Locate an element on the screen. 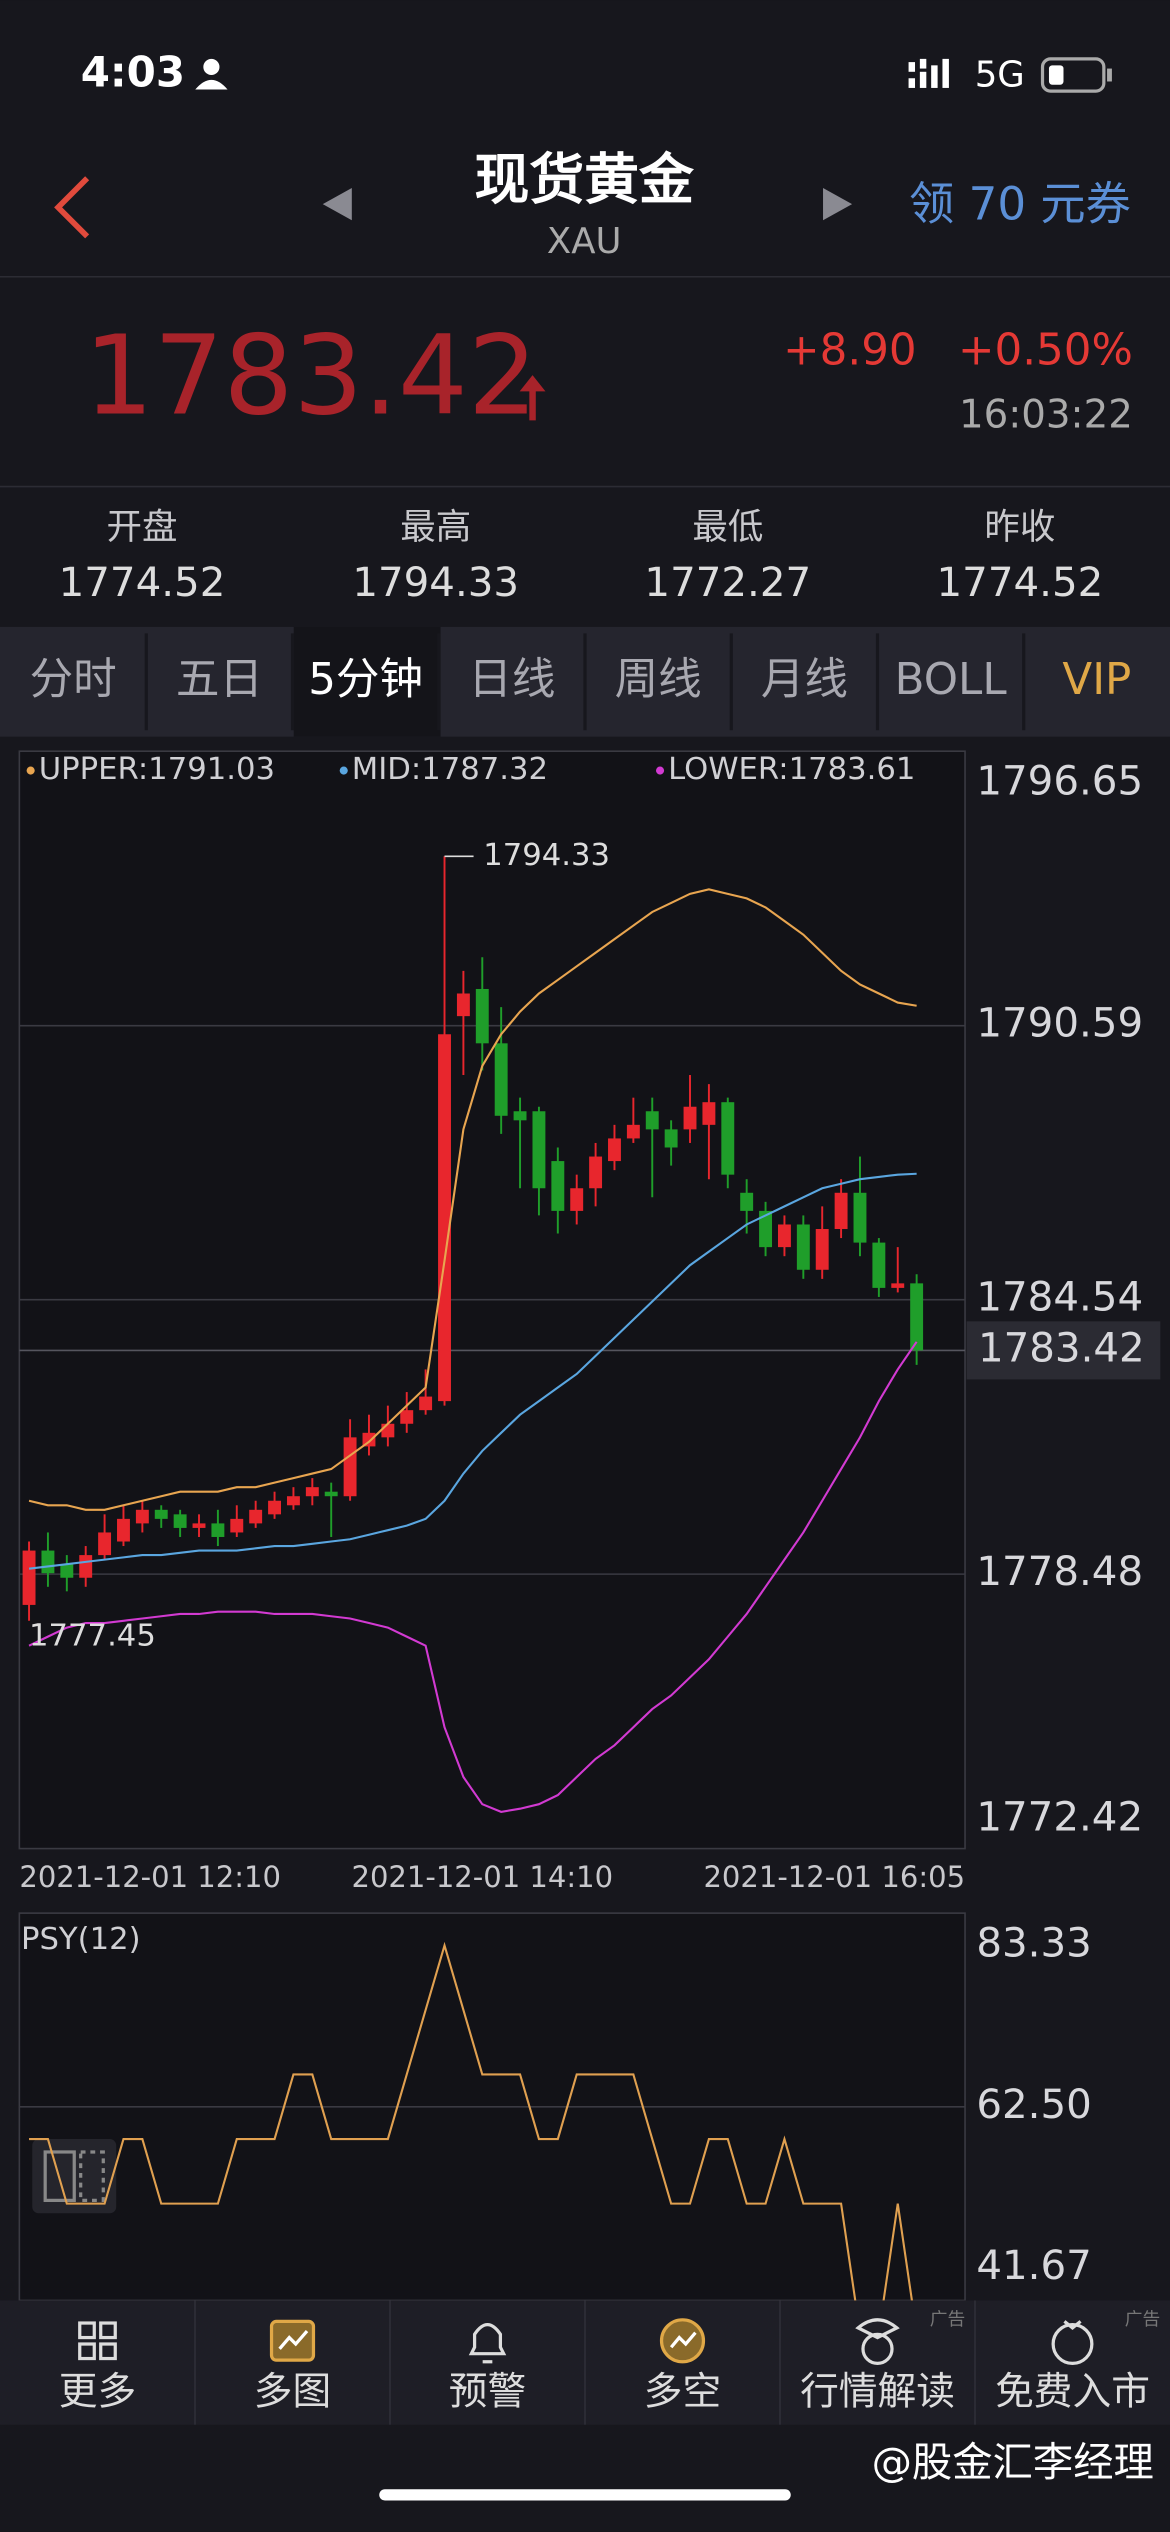 The width and height of the screenshot is (1170, 2532). nav-label: 更多 is located at coordinates (97, 2392).